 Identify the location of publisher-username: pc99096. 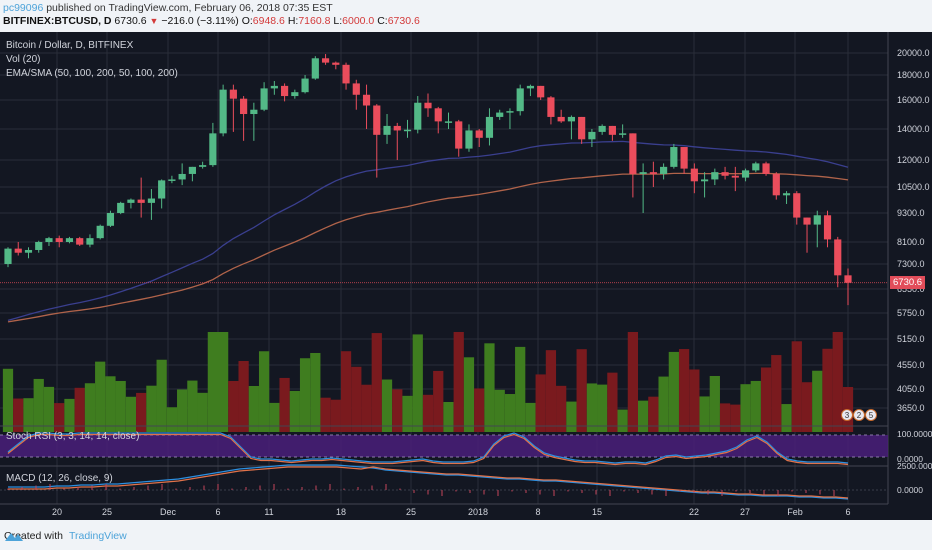
(23, 8).